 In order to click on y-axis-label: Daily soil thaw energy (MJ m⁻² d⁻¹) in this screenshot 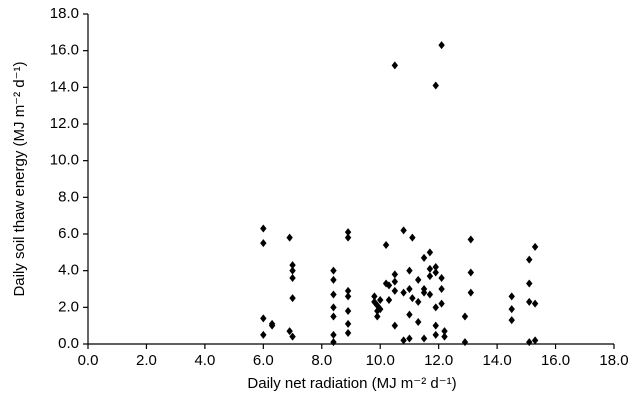, I will do `click(19, 178)`.